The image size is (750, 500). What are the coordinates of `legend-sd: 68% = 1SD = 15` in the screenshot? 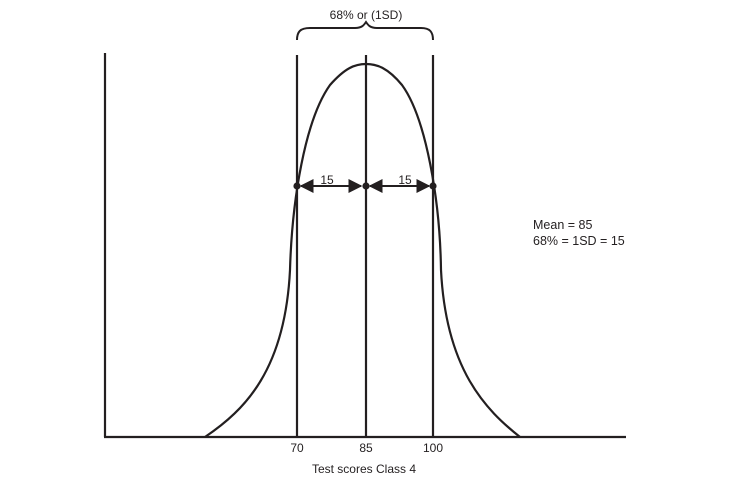 It's located at (579, 241).